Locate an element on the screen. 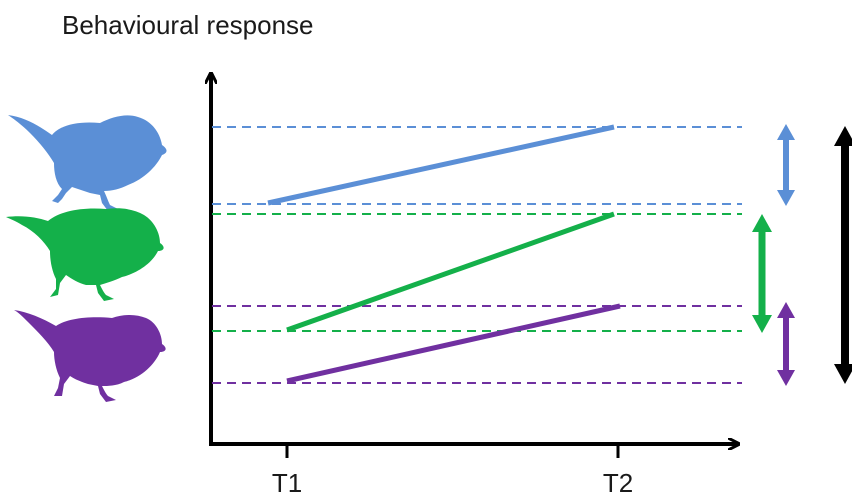 The width and height of the screenshot is (852, 501). purple-response-line is located at coordinates (453, 343).